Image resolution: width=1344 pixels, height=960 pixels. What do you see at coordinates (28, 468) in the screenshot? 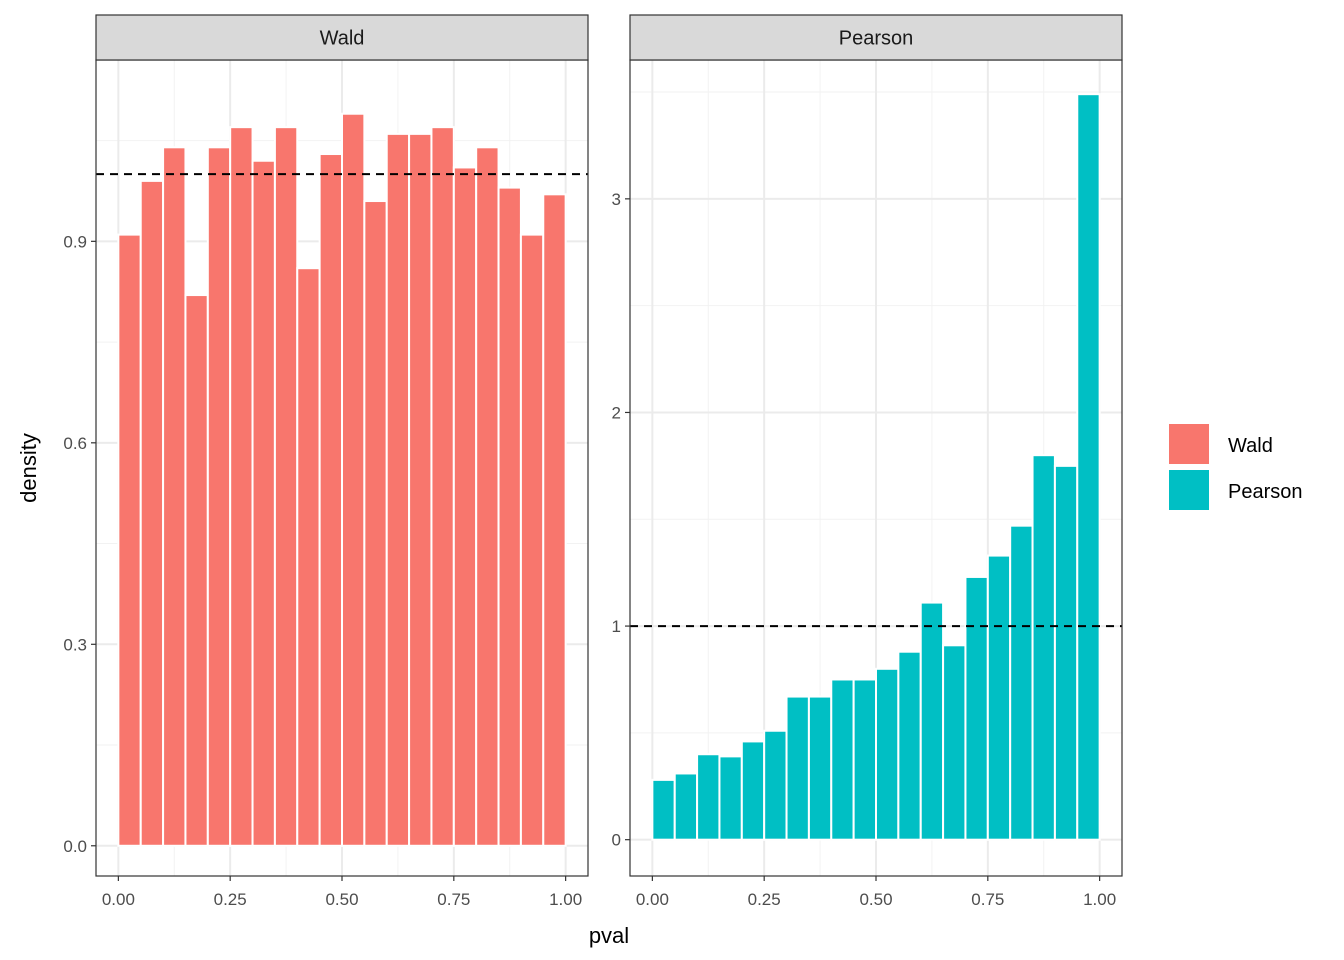
I see `y-axis-title: density` at bounding box center [28, 468].